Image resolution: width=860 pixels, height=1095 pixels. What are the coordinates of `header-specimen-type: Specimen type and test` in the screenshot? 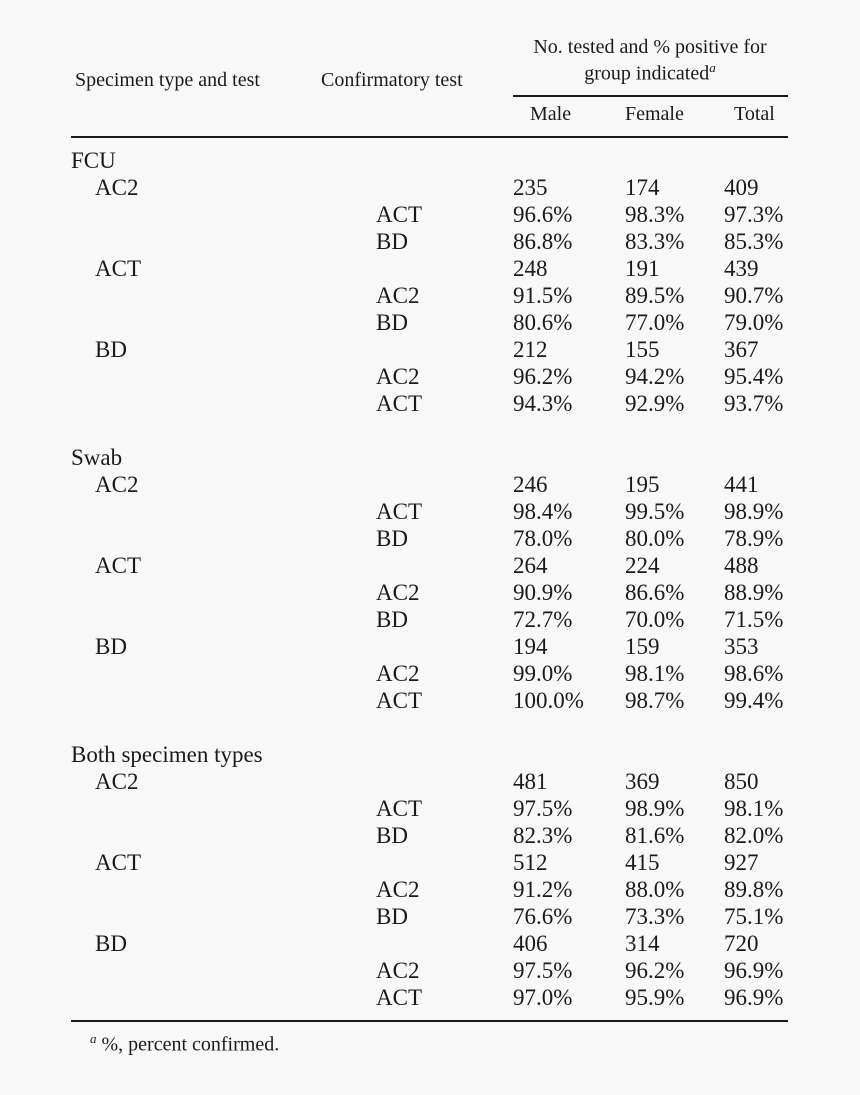 It's located at (167, 80).